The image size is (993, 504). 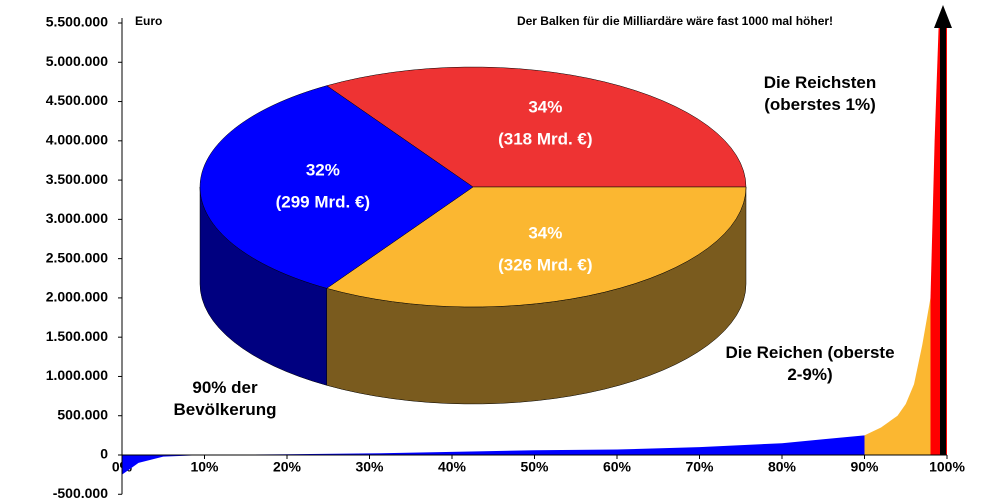 I want to click on x-tick-label: 70%, so click(x=699, y=467).